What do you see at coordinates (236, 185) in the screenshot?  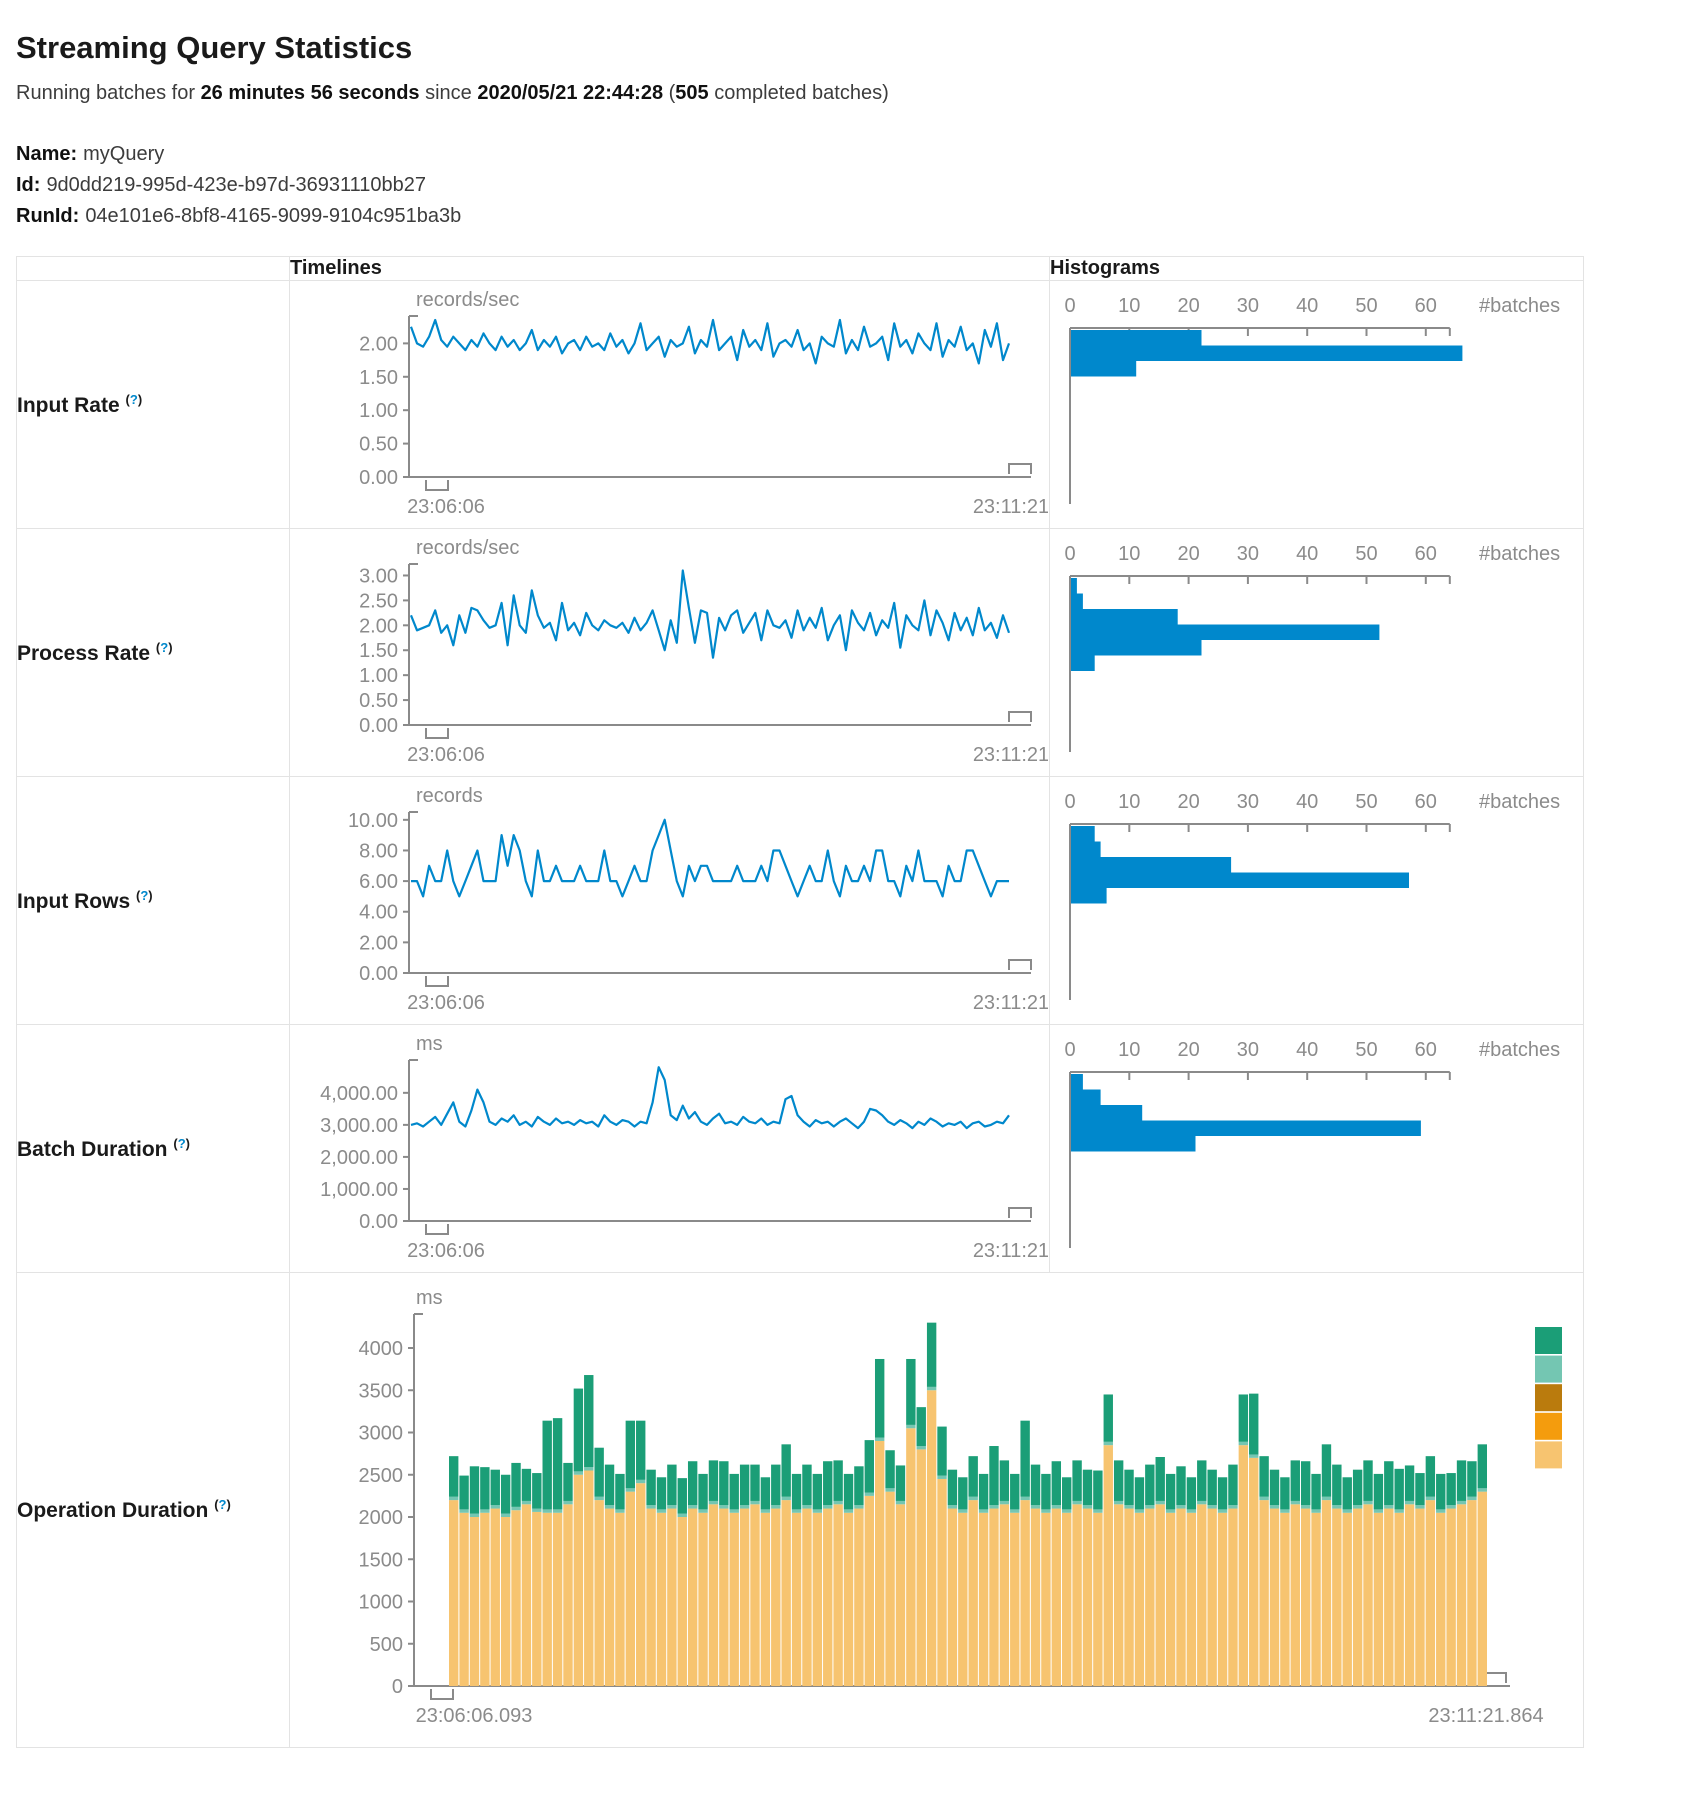 I see `query-id-value: 9d0dd219-995d-423e-b97d-36931110bb27` at bounding box center [236, 185].